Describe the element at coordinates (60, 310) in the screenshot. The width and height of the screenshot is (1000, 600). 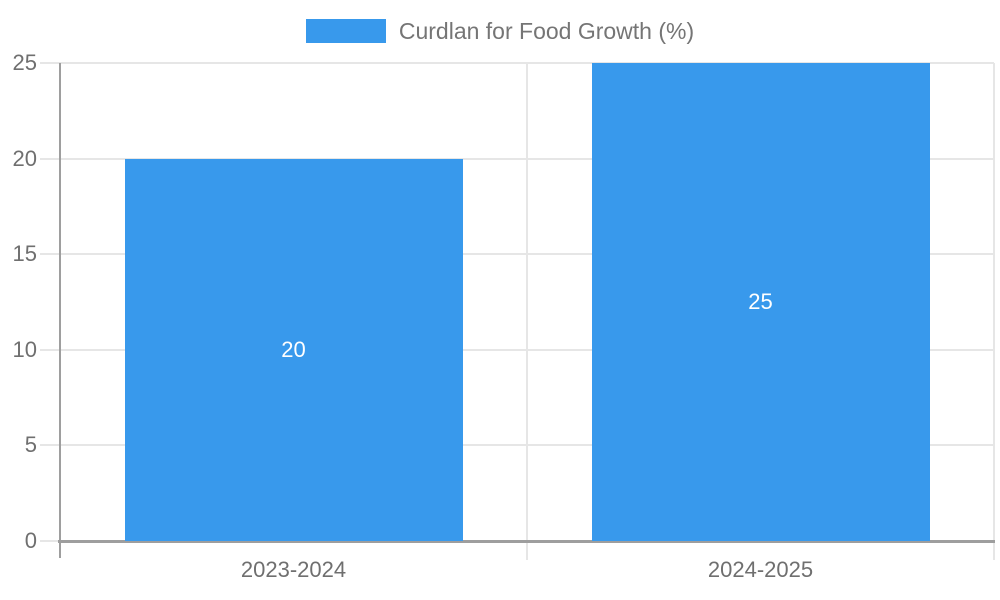
I see `y-axis-line` at that location.